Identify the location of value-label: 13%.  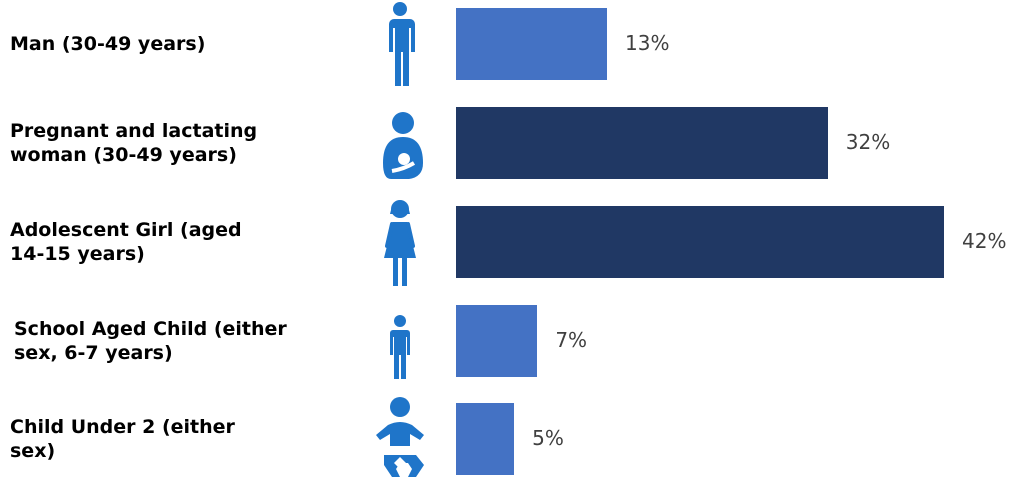
(647, 43).